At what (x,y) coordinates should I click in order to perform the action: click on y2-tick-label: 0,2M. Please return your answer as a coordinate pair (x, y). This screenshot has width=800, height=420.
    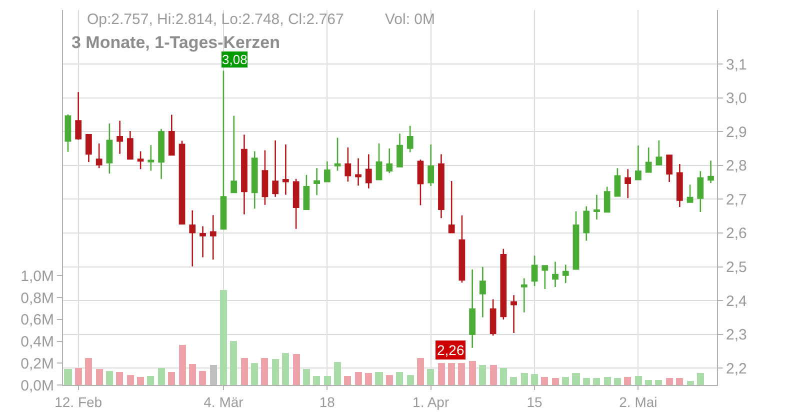
    Looking at the image, I should click on (37, 363).